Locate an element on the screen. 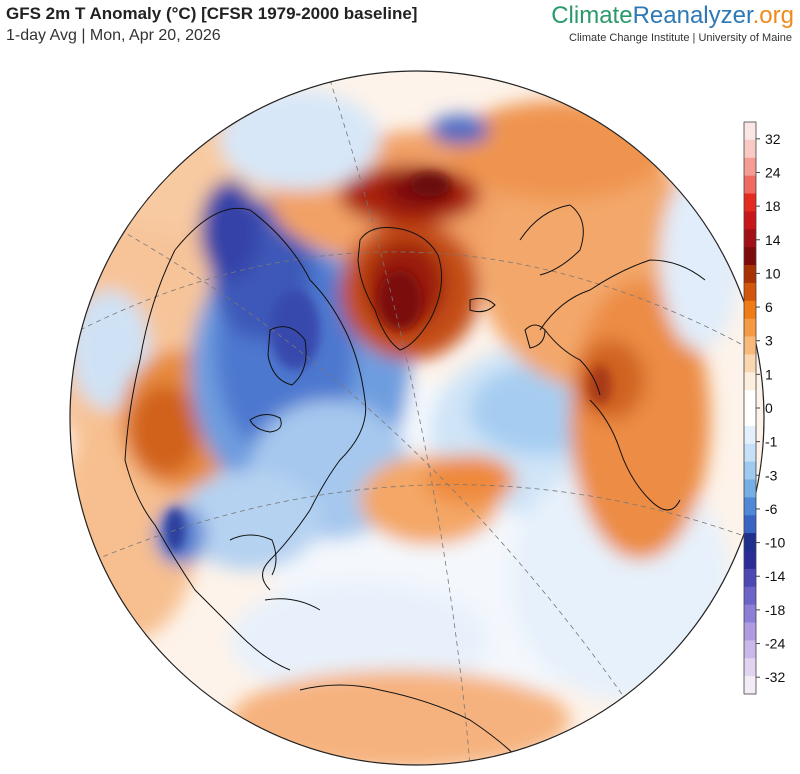 Image resolution: width=800 pixels, height=774 pixels. brand-logo-part-org: .org is located at coordinates (773, 15).